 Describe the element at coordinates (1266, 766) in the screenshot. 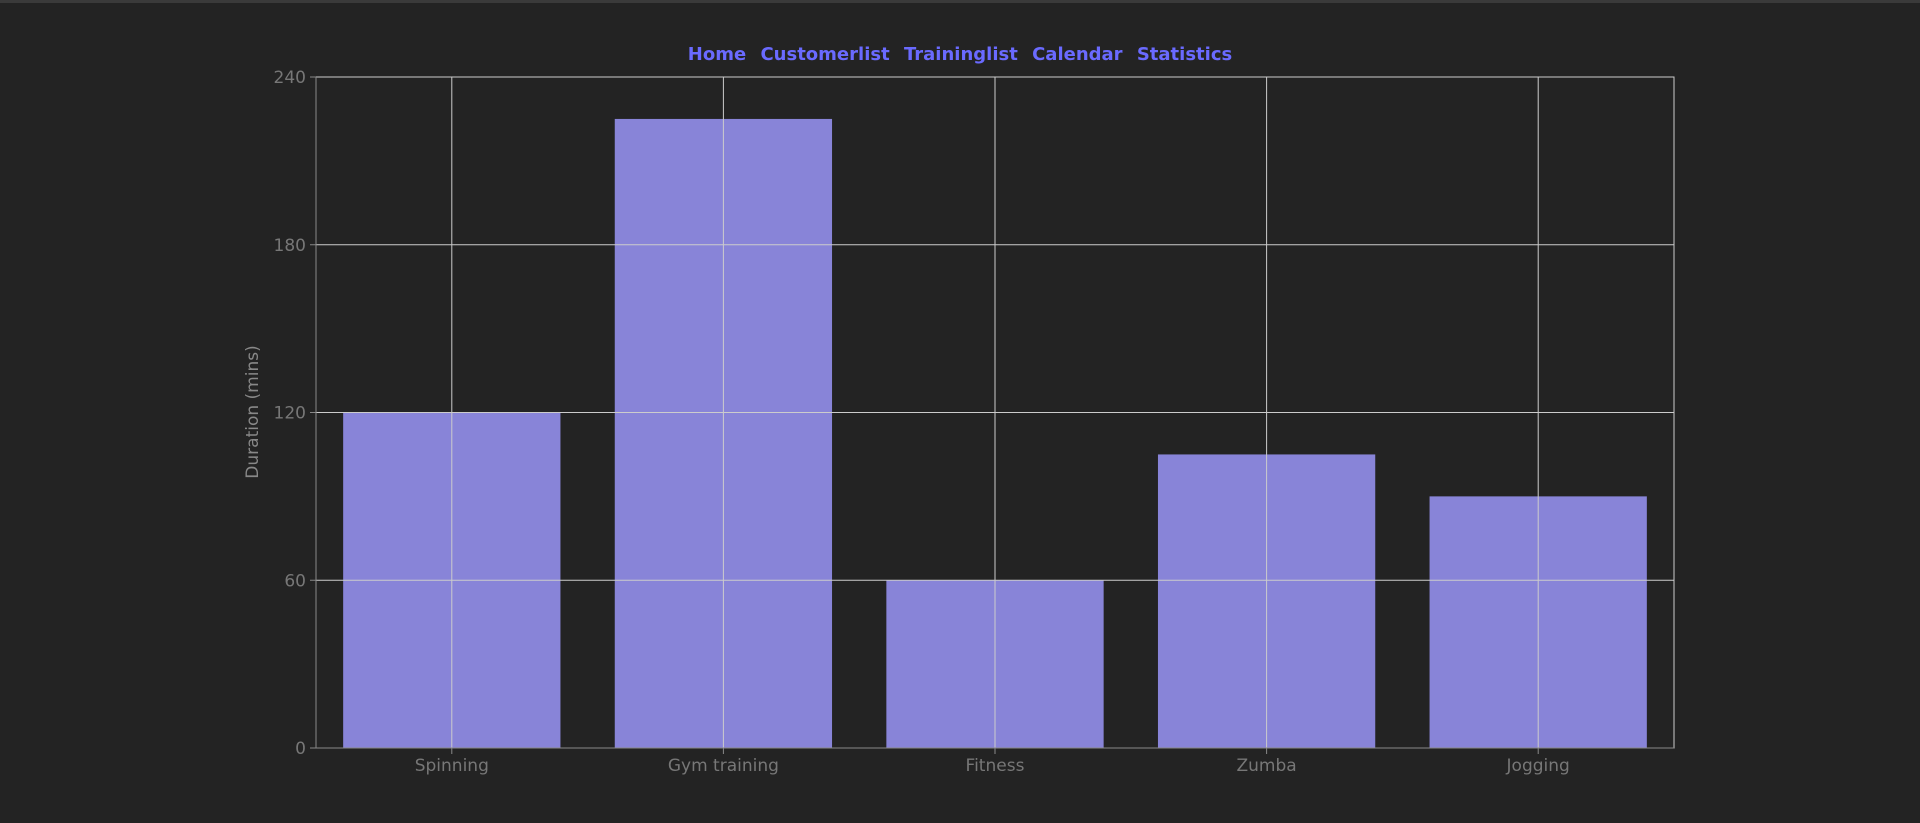

I see `x-tick-label: Zumba` at that location.